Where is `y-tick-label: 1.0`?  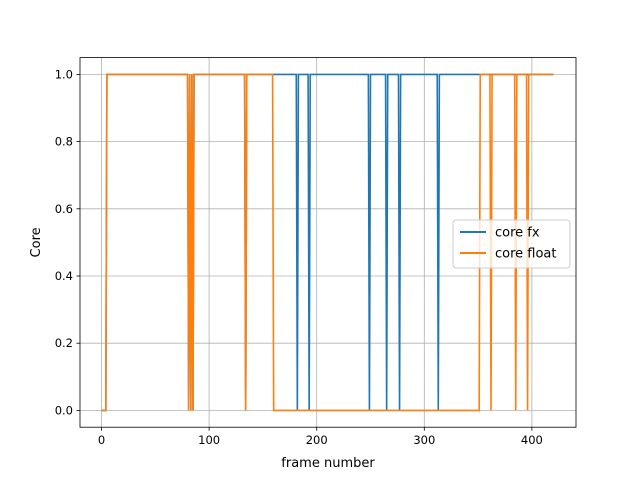 y-tick-label: 1.0 is located at coordinates (64, 74).